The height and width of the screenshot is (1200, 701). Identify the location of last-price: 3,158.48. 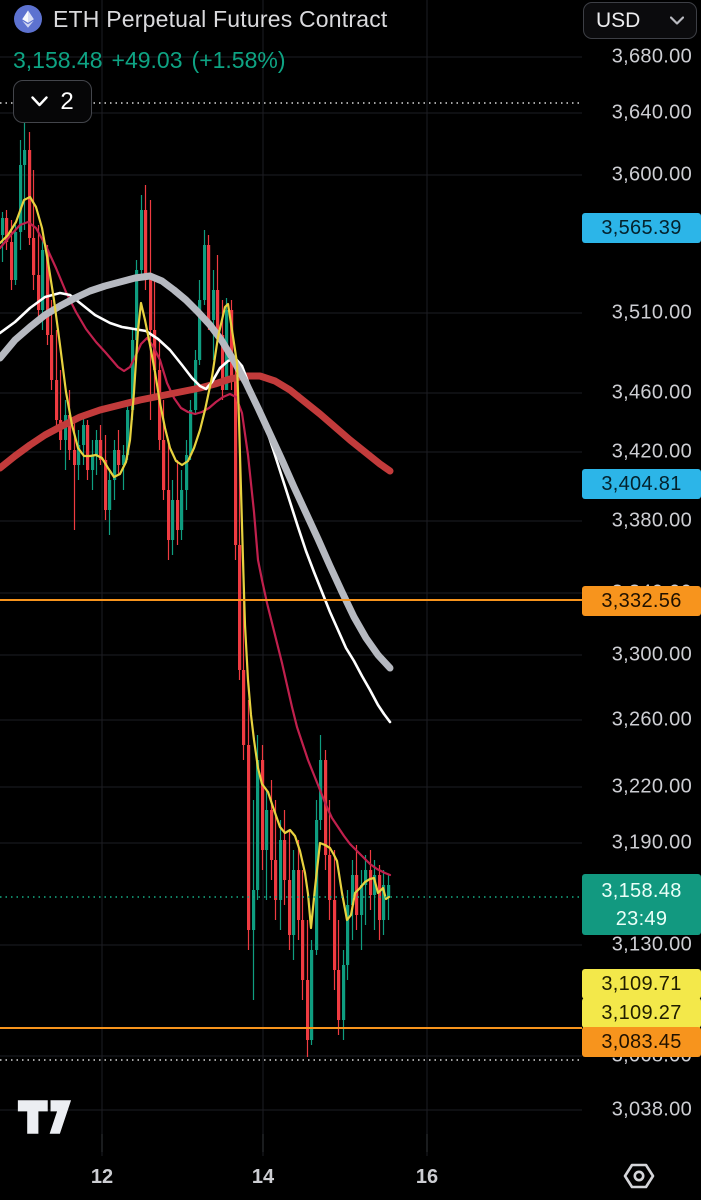
(58, 60).